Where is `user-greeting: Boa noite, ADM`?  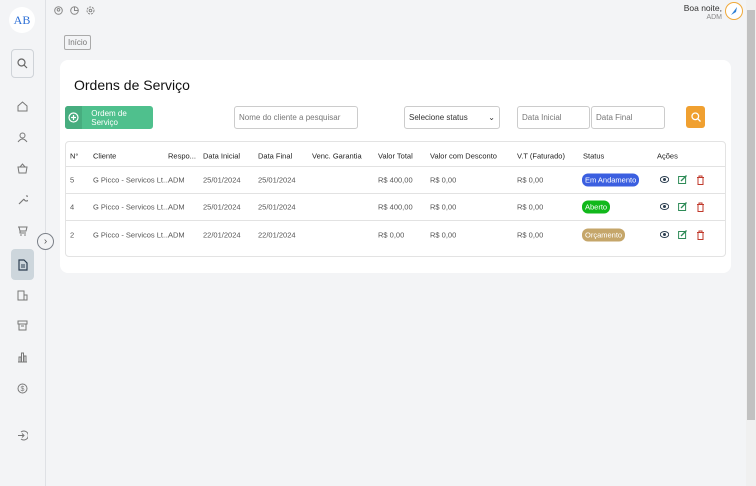 user-greeting: Boa noite, ADM is located at coordinates (703, 13).